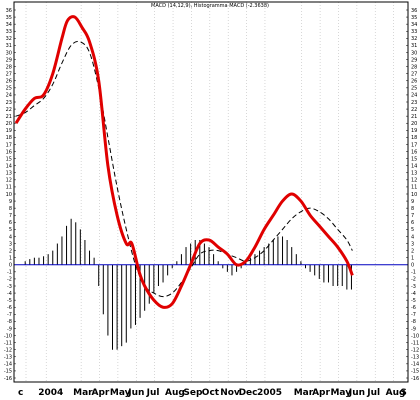  Describe the element at coordinates (9, 329) in the screenshot. I see `y-tick-left: -9` at that location.